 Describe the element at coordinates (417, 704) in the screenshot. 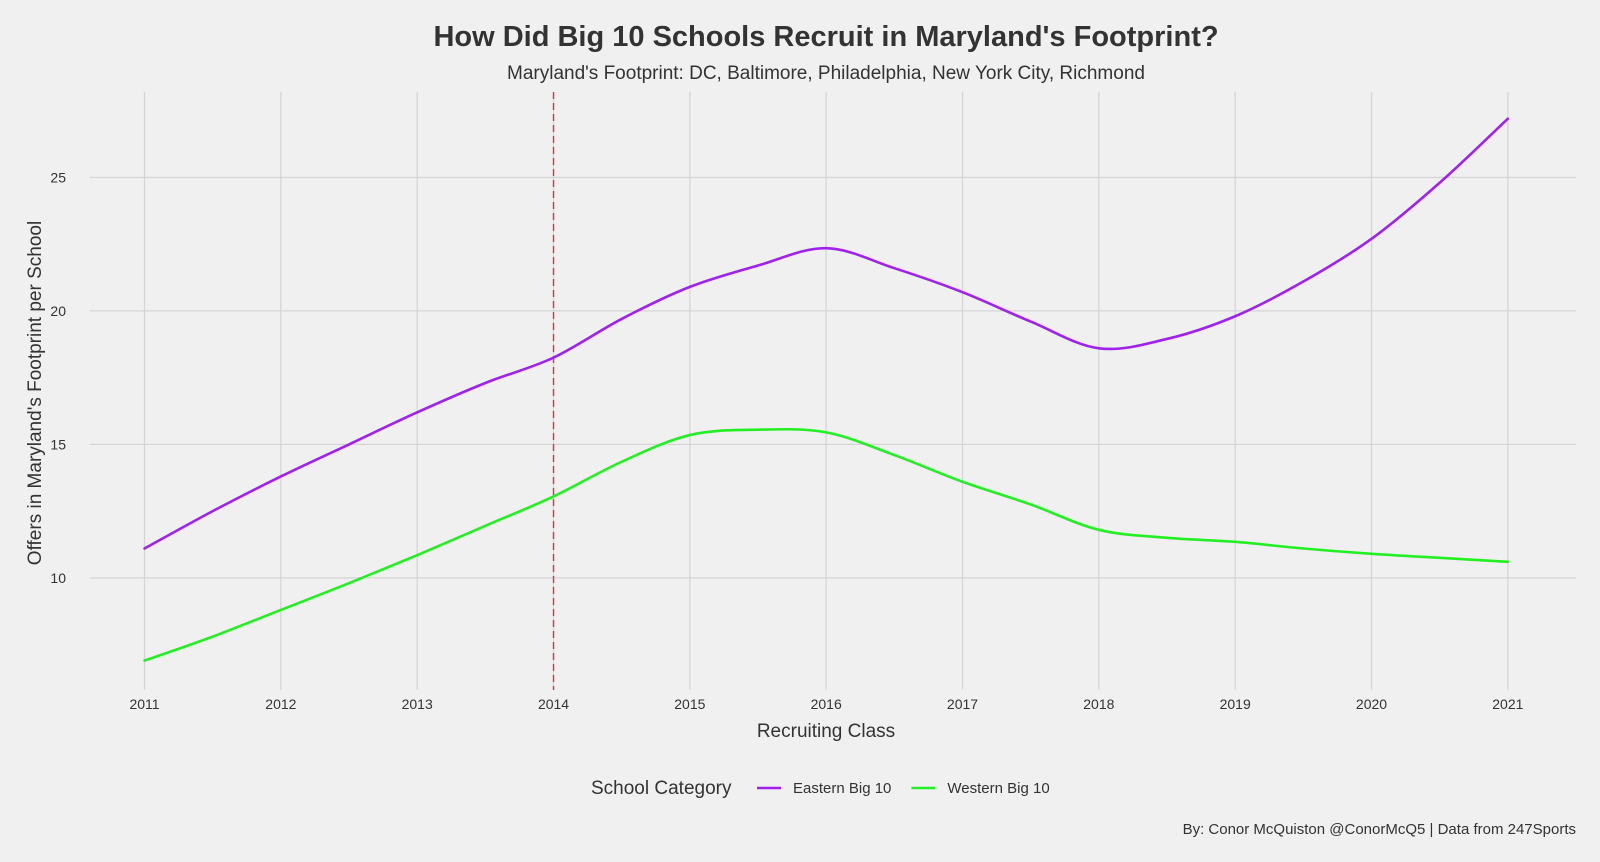

I see `x-tick-label-2013: 2013` at that location.